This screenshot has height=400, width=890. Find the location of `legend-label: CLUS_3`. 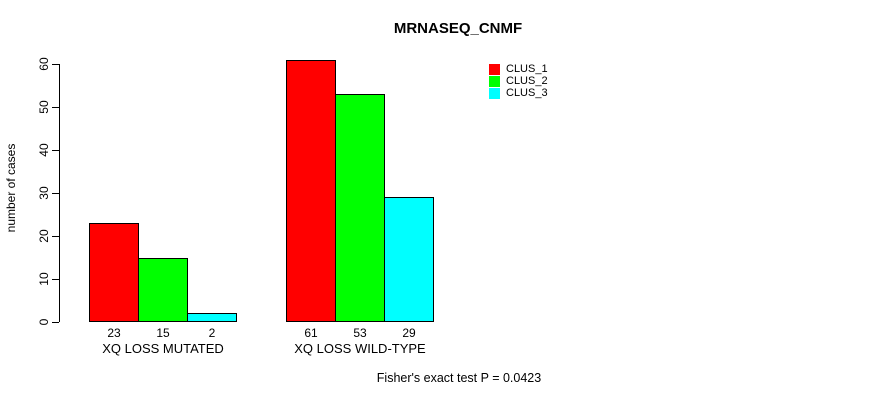

legend-label: CLUS_3 is located at coordinates (527, 93).